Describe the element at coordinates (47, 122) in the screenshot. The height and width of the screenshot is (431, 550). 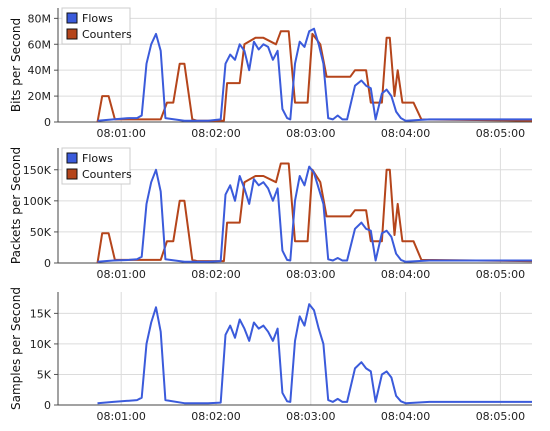
I see `chart-0-ytick-0: 0` at that location.